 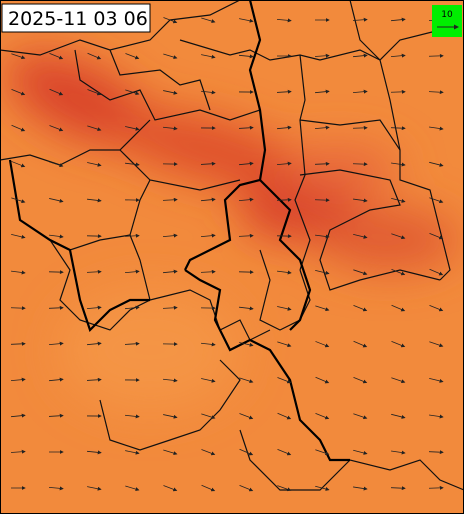 What do you see at coordinates (78, 19) in the screenshot?
I see `timestamp: 2025-11 03 06` at bounding box center [78, 19].